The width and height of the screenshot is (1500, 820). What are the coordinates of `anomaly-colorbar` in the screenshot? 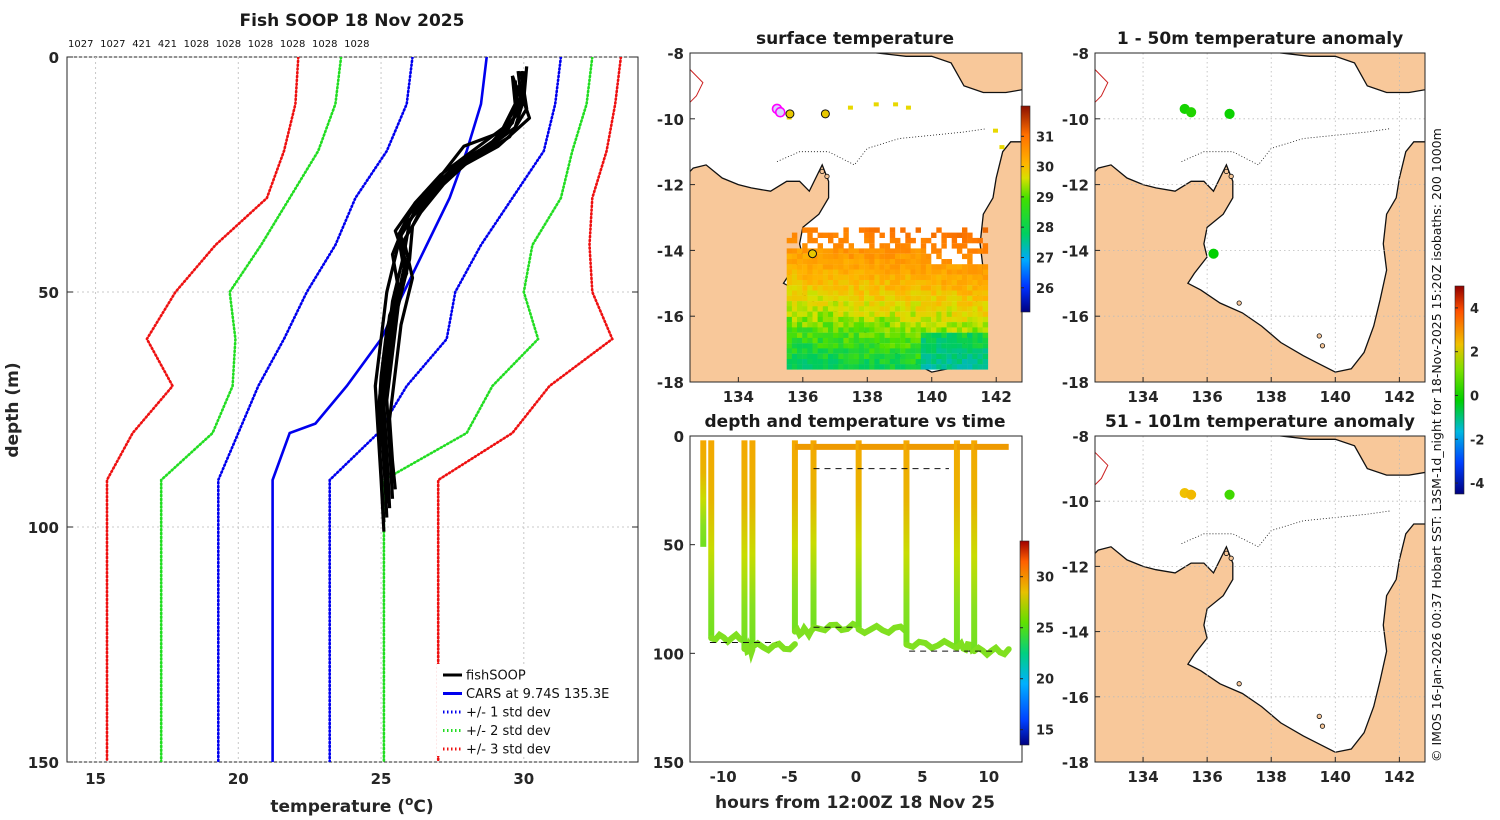 It's located at (1459, 390).